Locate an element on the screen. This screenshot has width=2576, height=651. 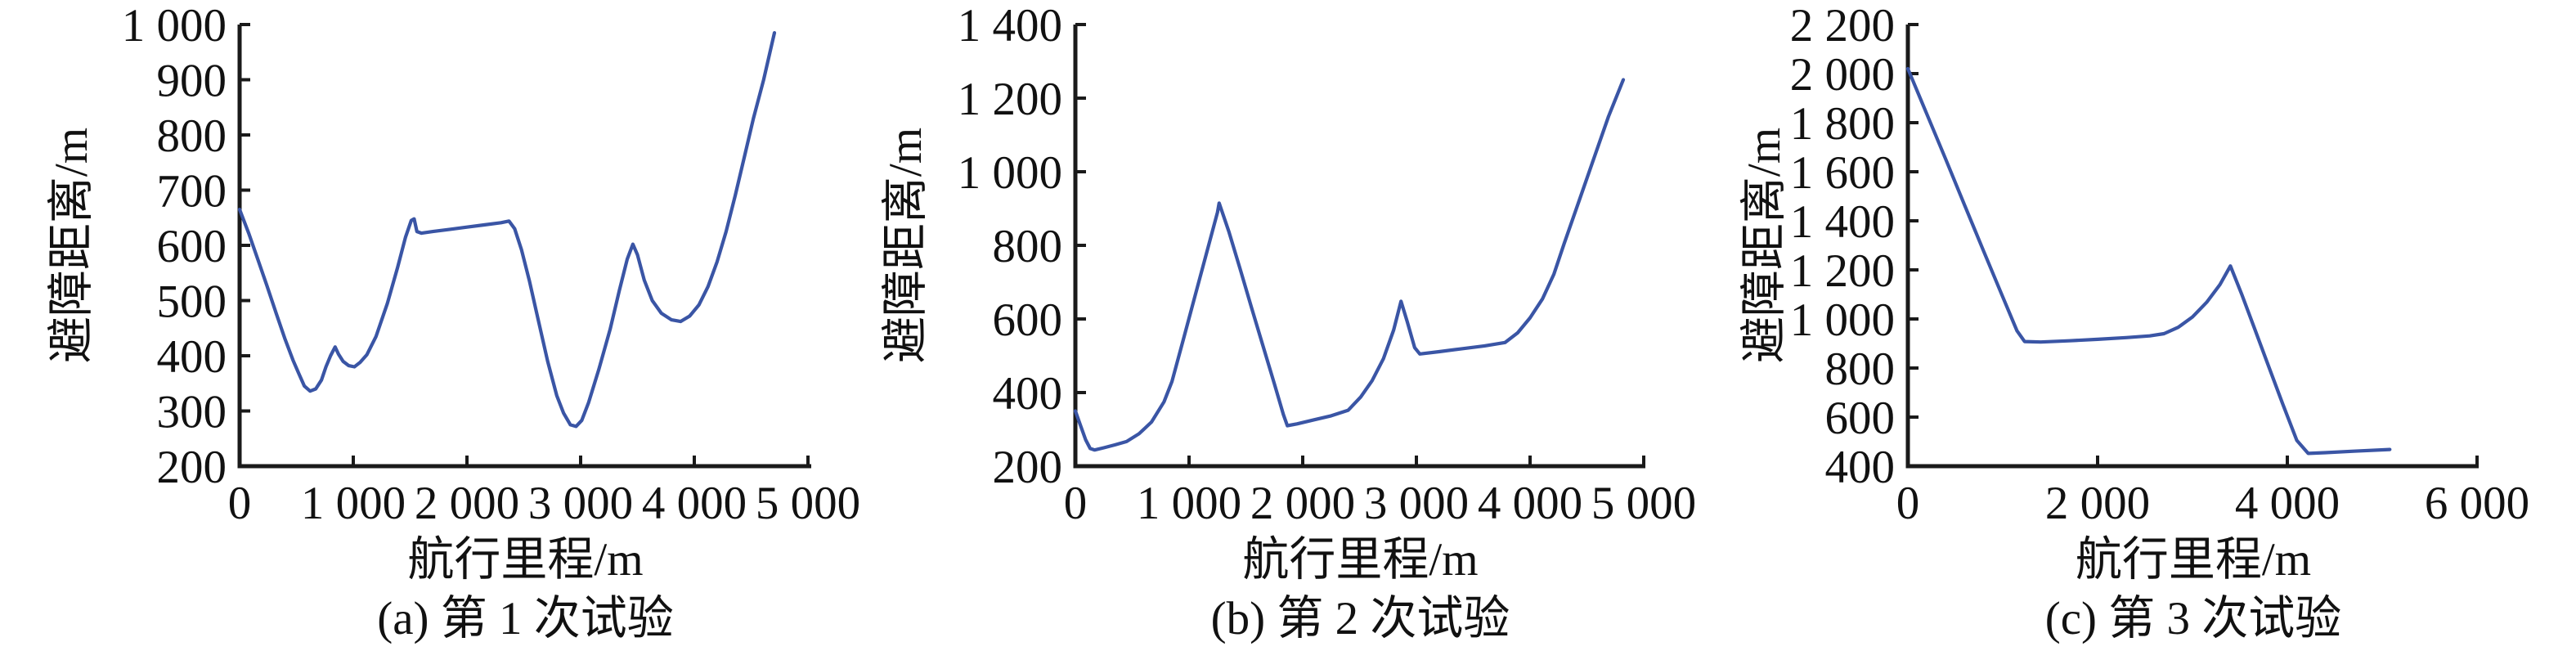
x-axis-title-b: 航行里程/m is located at coordinates (1360, 560).